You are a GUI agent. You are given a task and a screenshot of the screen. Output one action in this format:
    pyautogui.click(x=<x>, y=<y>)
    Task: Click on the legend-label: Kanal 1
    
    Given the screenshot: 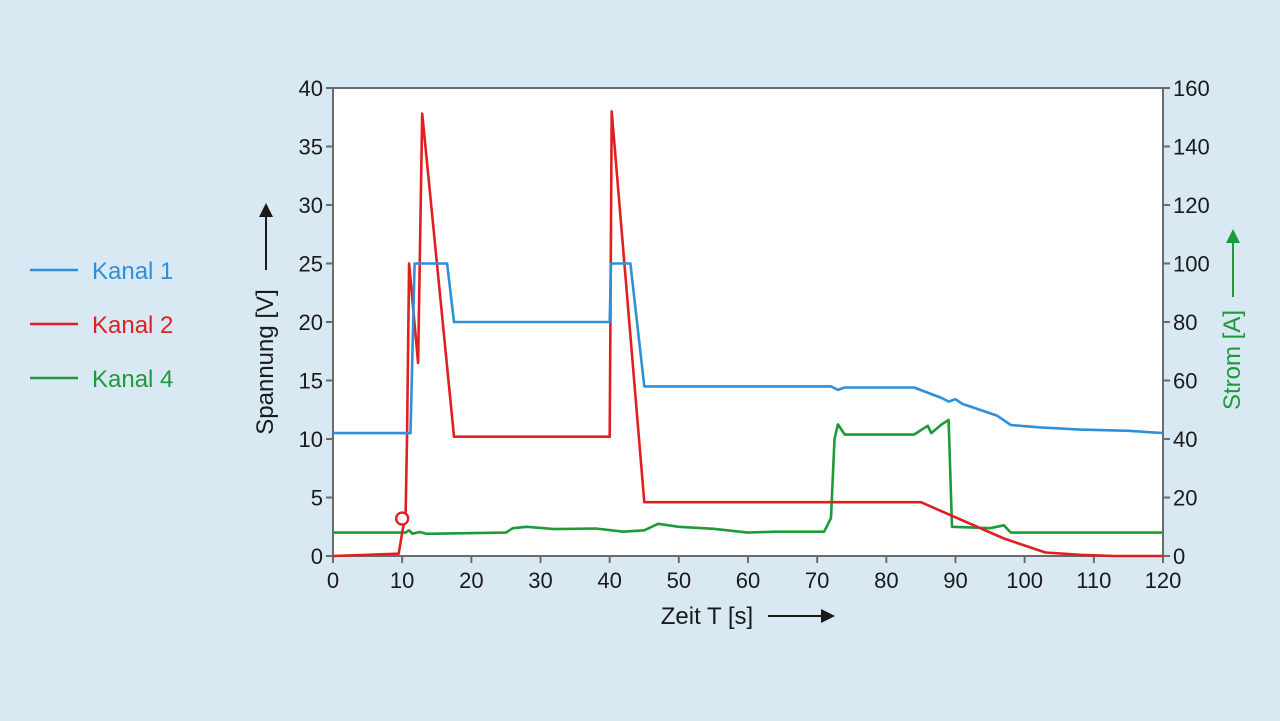 What is the action you would take?
    pyautogui.click(x=132, y=271)
    